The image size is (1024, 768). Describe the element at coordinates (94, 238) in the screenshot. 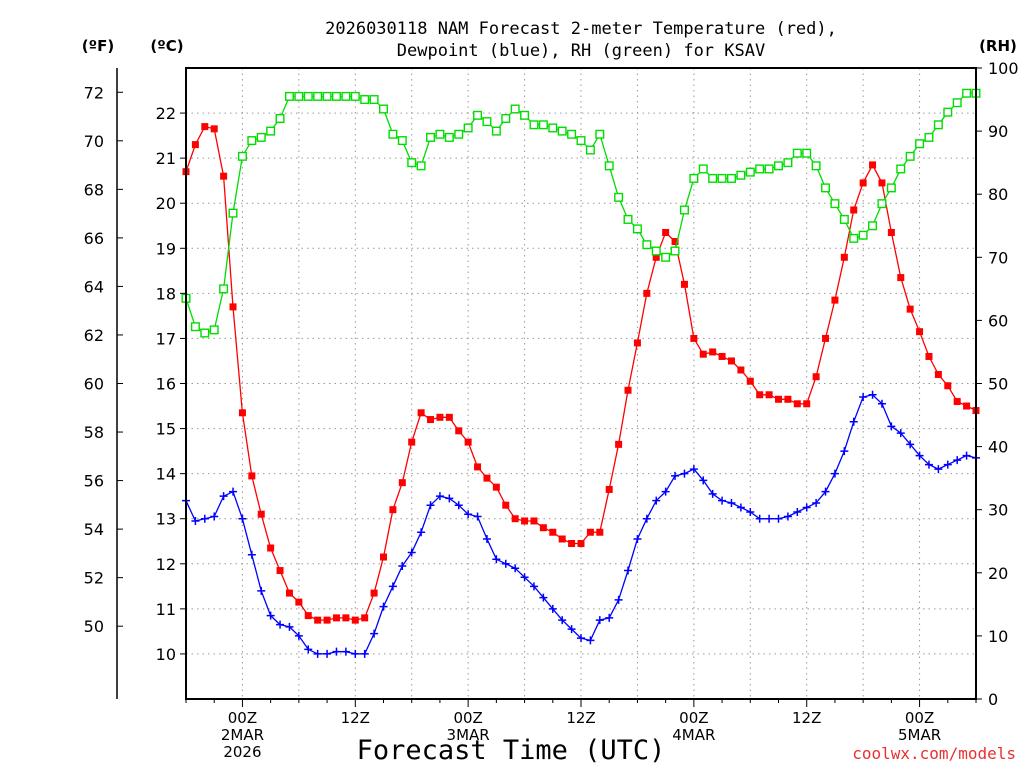

I see `fahrenheit-tick-label: 66` at that location.